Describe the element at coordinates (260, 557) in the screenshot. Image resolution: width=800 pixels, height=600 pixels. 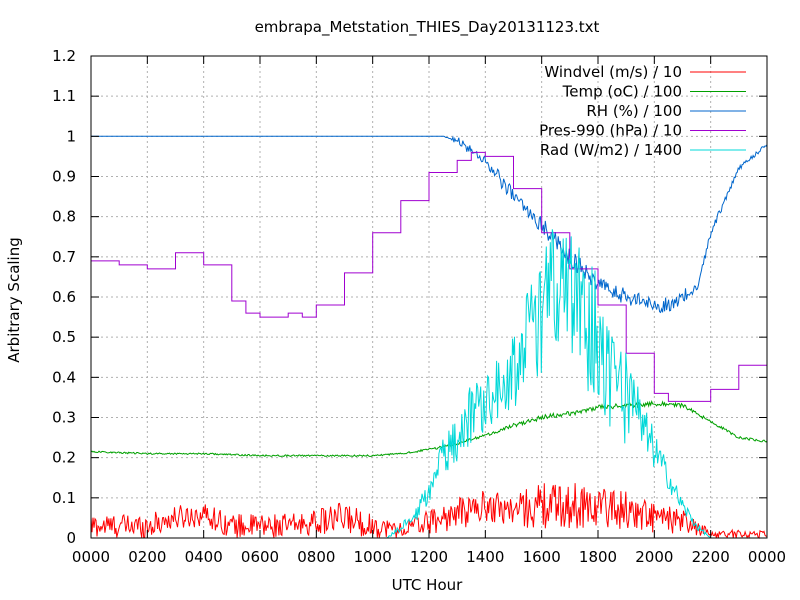
I see `x-tick-label: 0600` at that location.